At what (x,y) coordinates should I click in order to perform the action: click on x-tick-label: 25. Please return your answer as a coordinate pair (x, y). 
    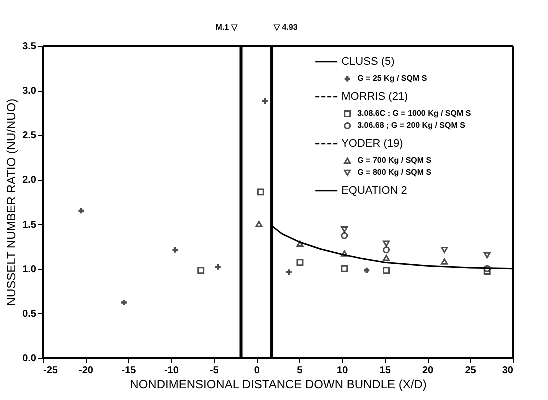
    Looking at the image, I should click on (471, 371).